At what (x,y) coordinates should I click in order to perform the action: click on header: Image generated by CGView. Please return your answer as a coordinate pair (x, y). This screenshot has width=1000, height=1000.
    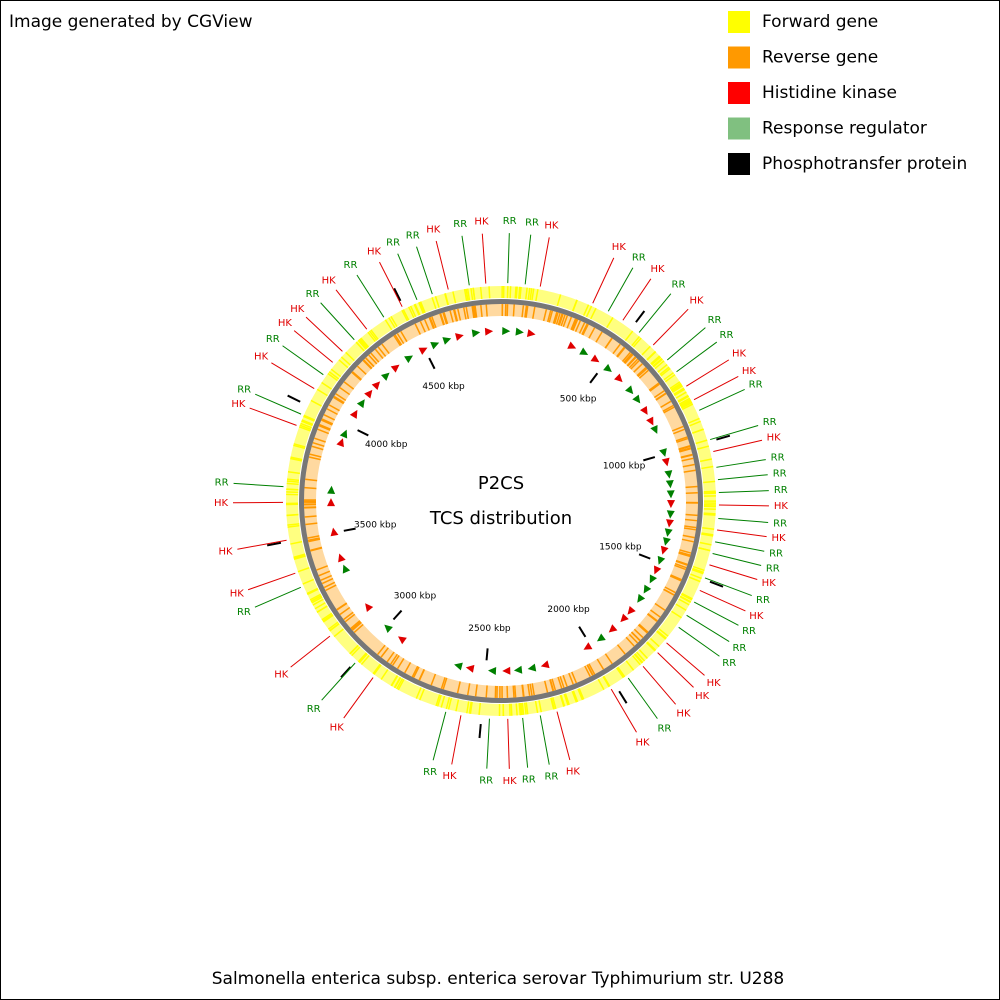
    Looking at the image, I should click on (131, 22).